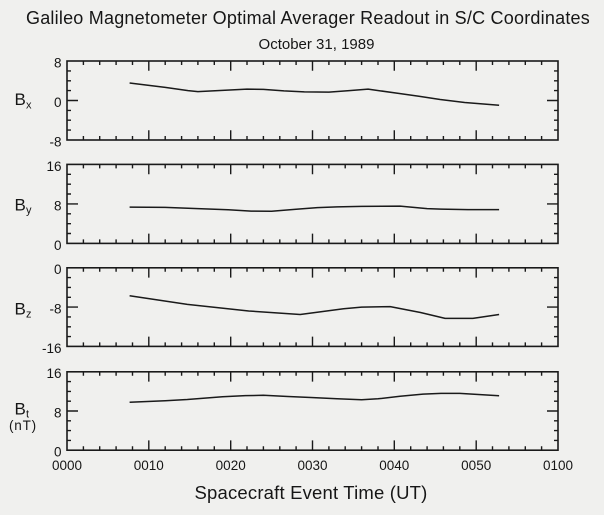 The image size is (604, 515). Describe the element at coordinates (67, 465) in the screenshot. I see `svg-text: 0000` at that location.